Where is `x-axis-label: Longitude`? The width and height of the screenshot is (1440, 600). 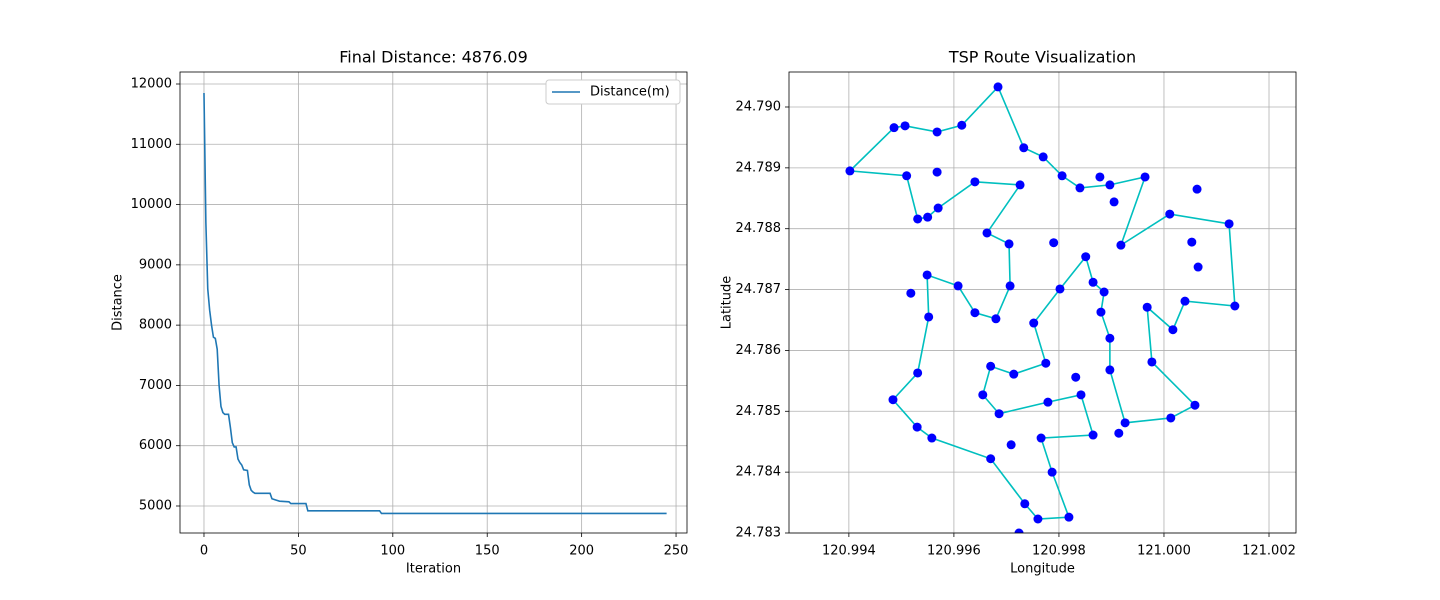 x-axis-label: Longitude is located at coordinates (1042, 569).